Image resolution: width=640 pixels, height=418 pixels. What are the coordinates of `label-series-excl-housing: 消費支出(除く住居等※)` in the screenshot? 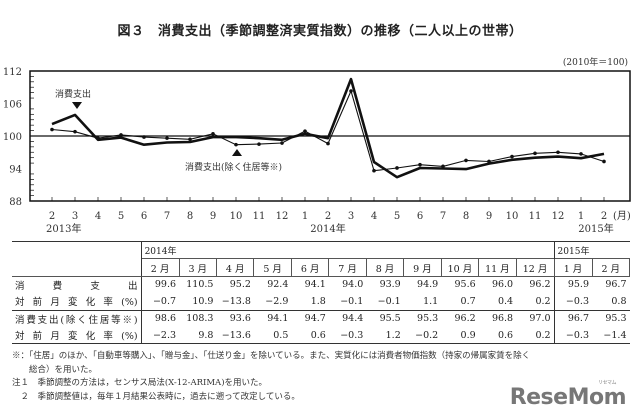 It's located at (233, 167).